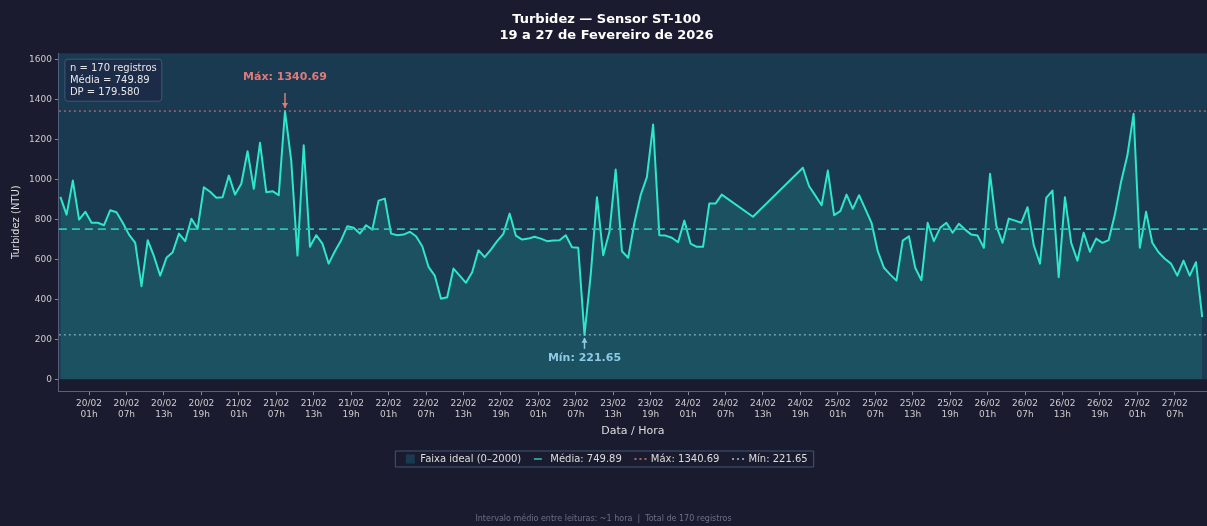  I want to click on x-tick-label: 20/02 13h, so click(163, 408).